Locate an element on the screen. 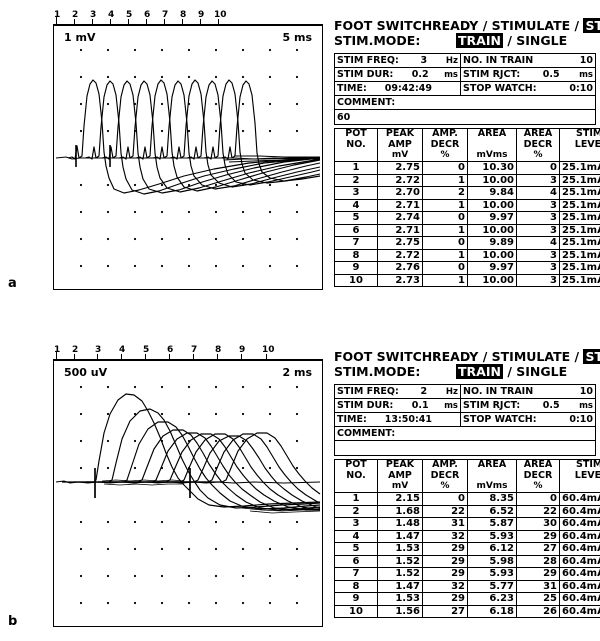  time-value: 13:50:41 is located at coordinates (408, 419).